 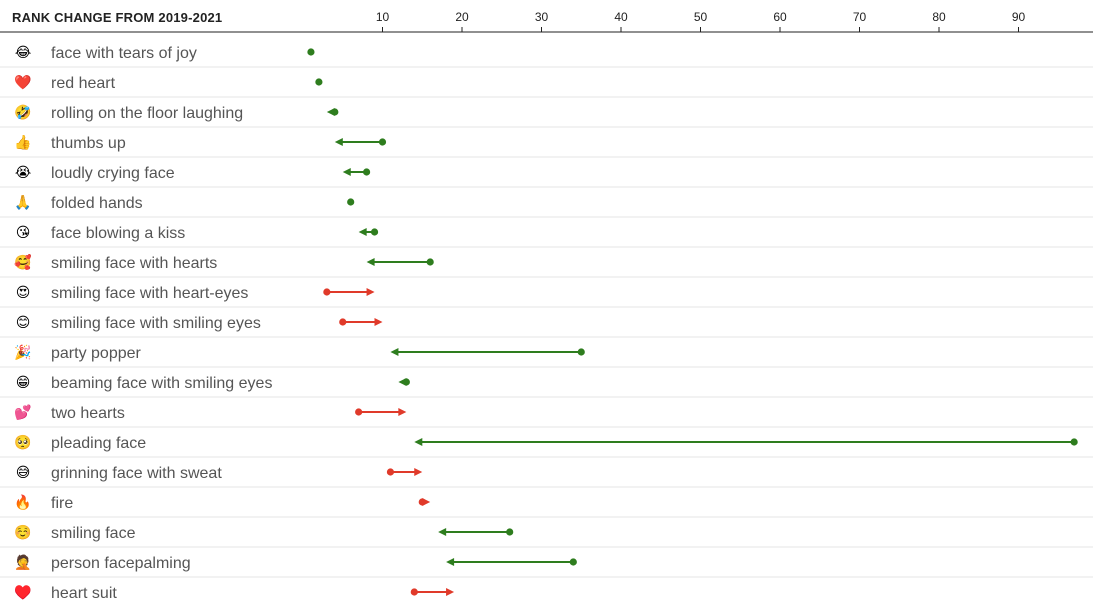 What do you see at coordinates (22, 142) in the screenshot?
I see `row-emoji: 👍` at bounding box center [22, 142].